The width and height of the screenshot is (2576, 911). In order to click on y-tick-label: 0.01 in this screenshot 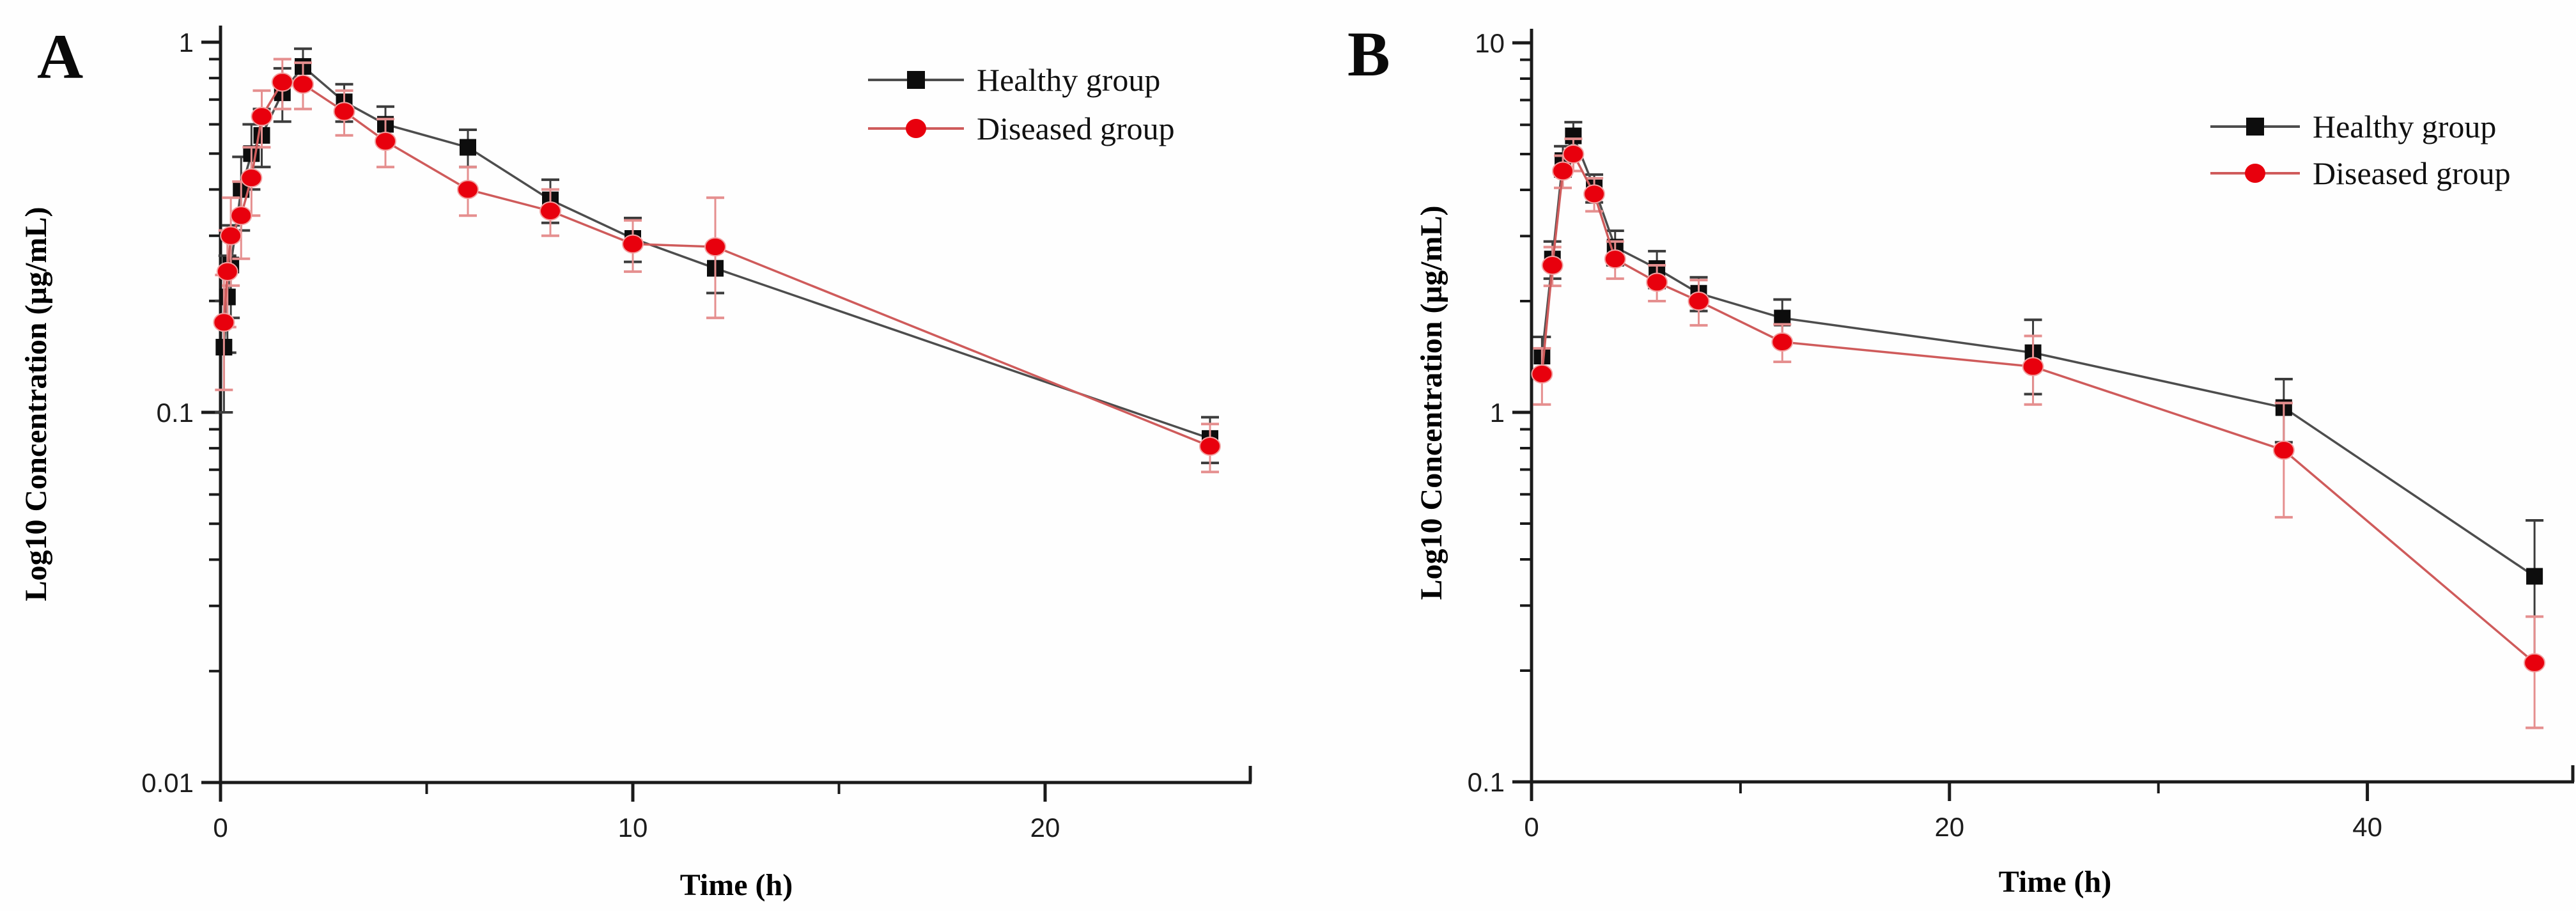, I will do `click(167, 783)`.